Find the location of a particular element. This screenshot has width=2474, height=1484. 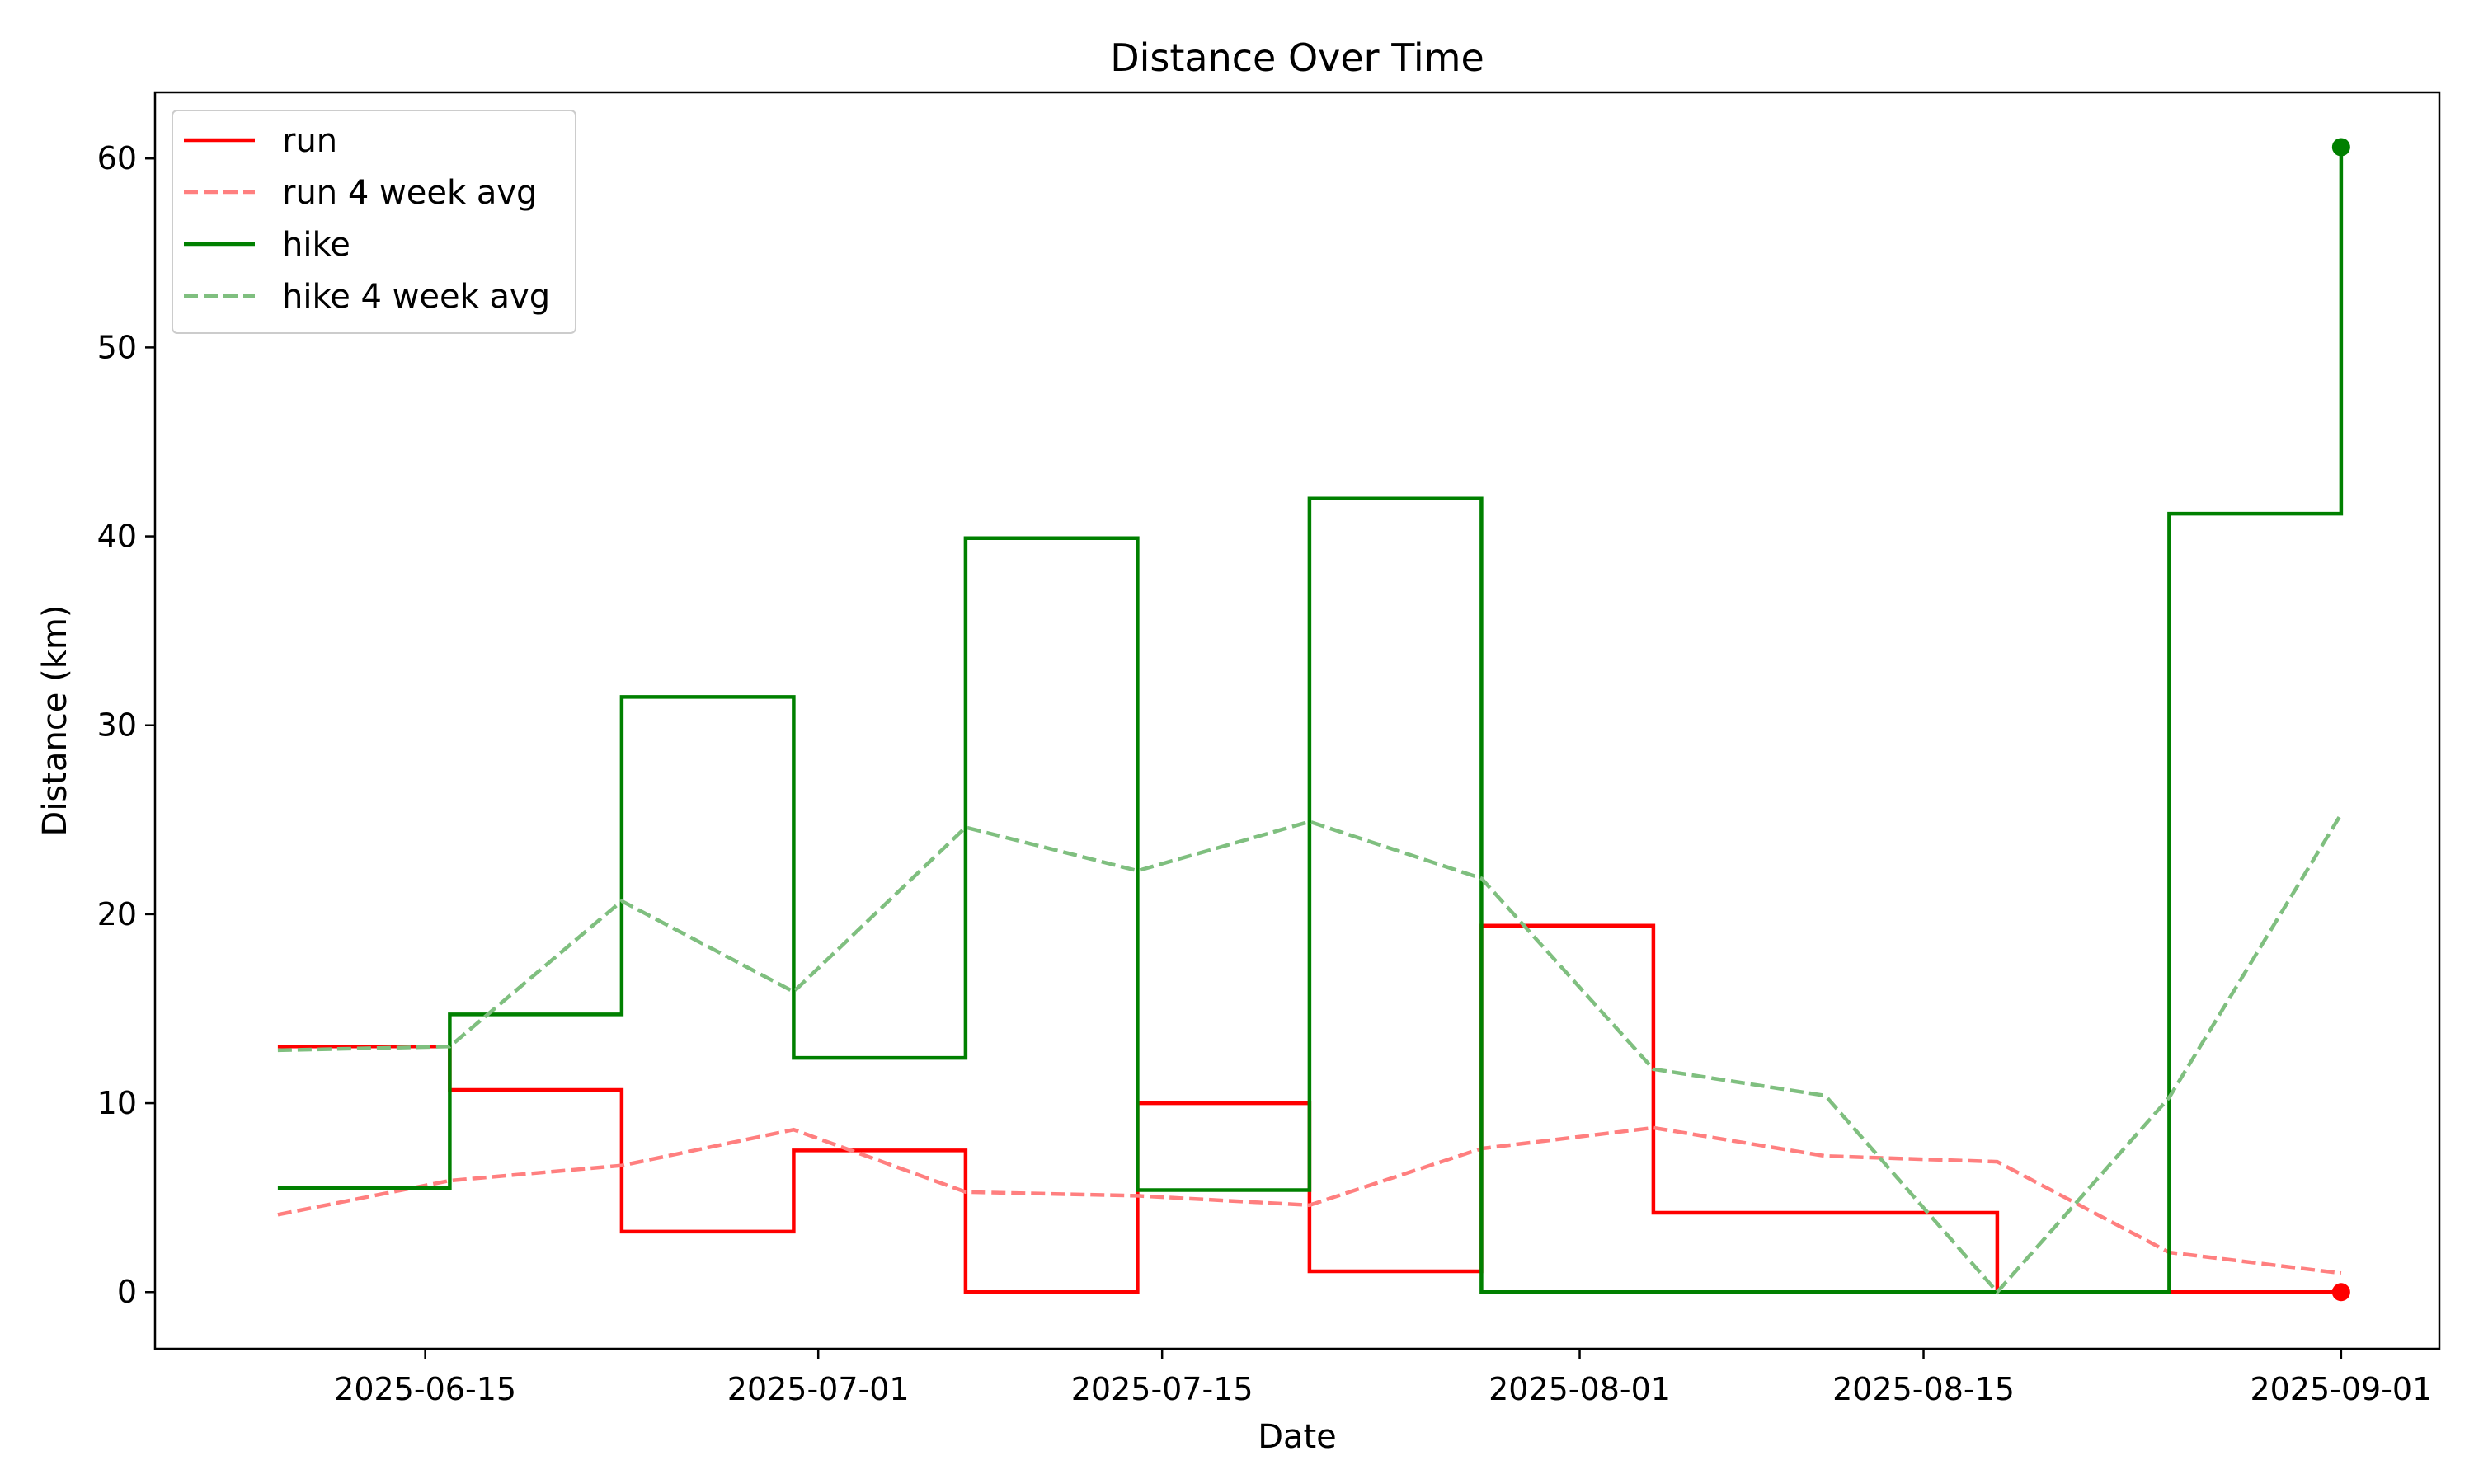

y-tick-label: 30 is located at coordinates (117, 725).